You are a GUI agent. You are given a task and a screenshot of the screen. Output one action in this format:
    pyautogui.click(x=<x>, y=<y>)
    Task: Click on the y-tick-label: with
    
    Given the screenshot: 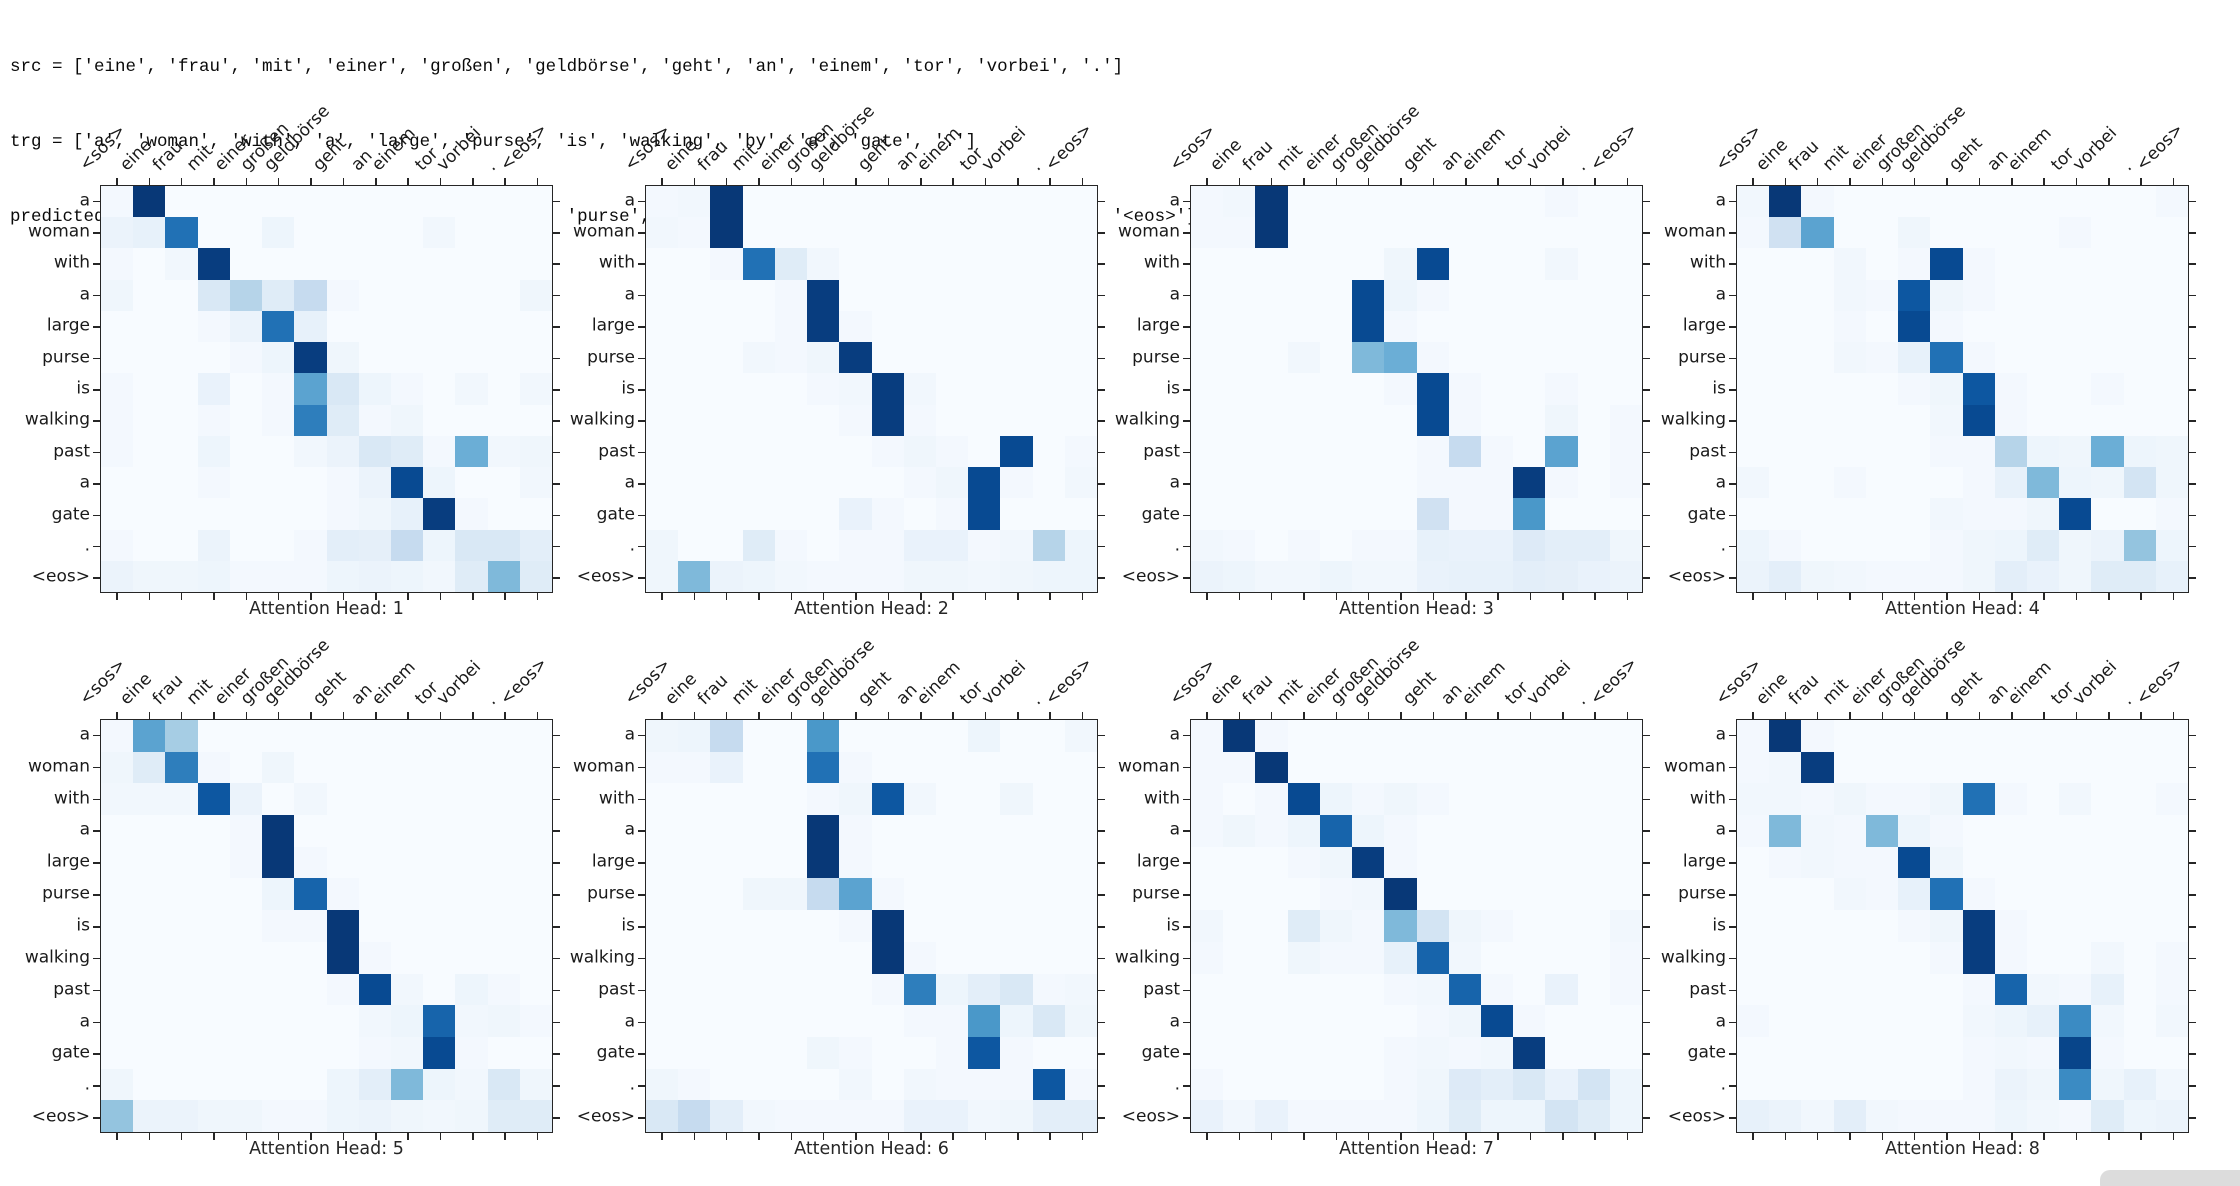 What is the action you would take?
    pyautogui.click(x=616, y=798)
    